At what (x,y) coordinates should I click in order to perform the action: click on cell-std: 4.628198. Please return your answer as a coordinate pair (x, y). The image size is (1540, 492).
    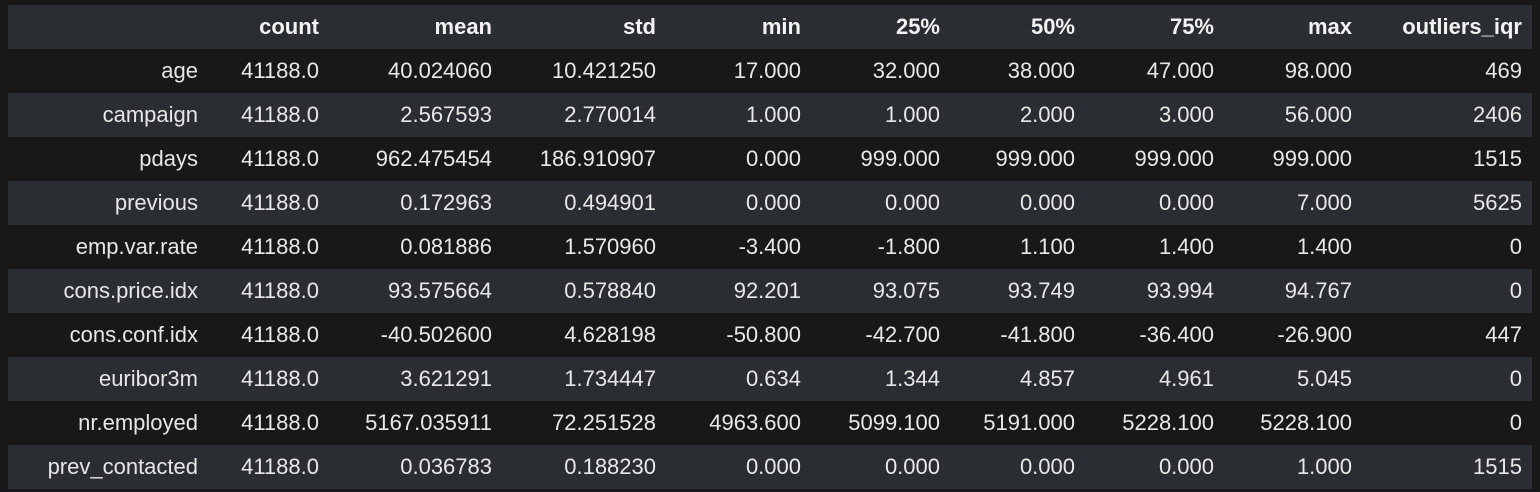
    Looking at the image, I should click on (610, 334).